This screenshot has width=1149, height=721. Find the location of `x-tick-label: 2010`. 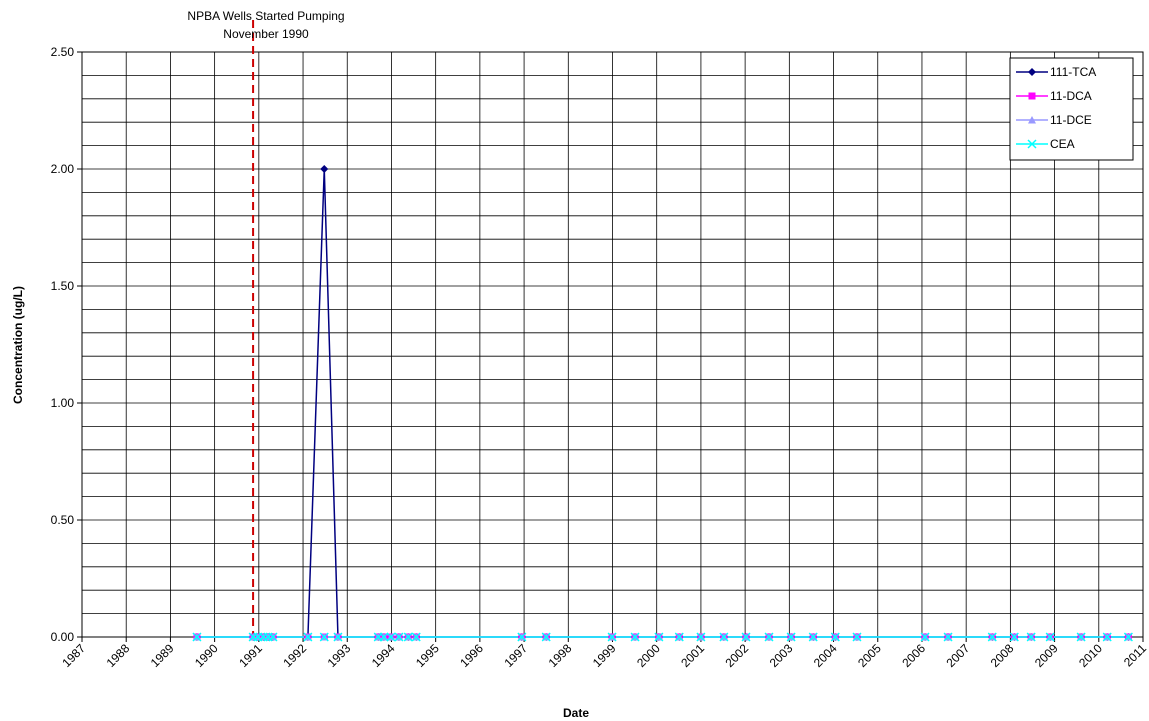

x-tick-label: 2010 is located at coordinates (1090, 655).